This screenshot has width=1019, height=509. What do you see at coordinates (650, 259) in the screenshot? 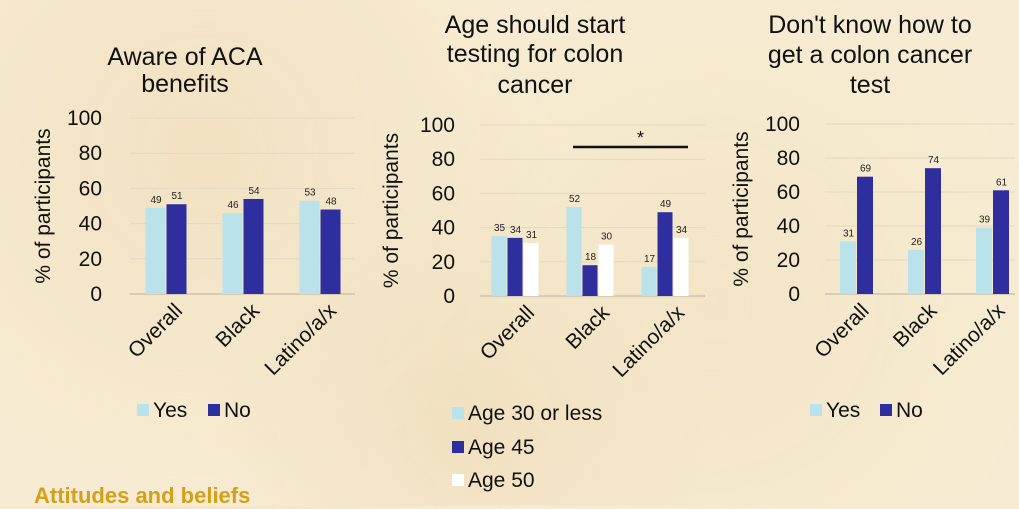
I see `data-label: 17` at bounding box center [650, 259].